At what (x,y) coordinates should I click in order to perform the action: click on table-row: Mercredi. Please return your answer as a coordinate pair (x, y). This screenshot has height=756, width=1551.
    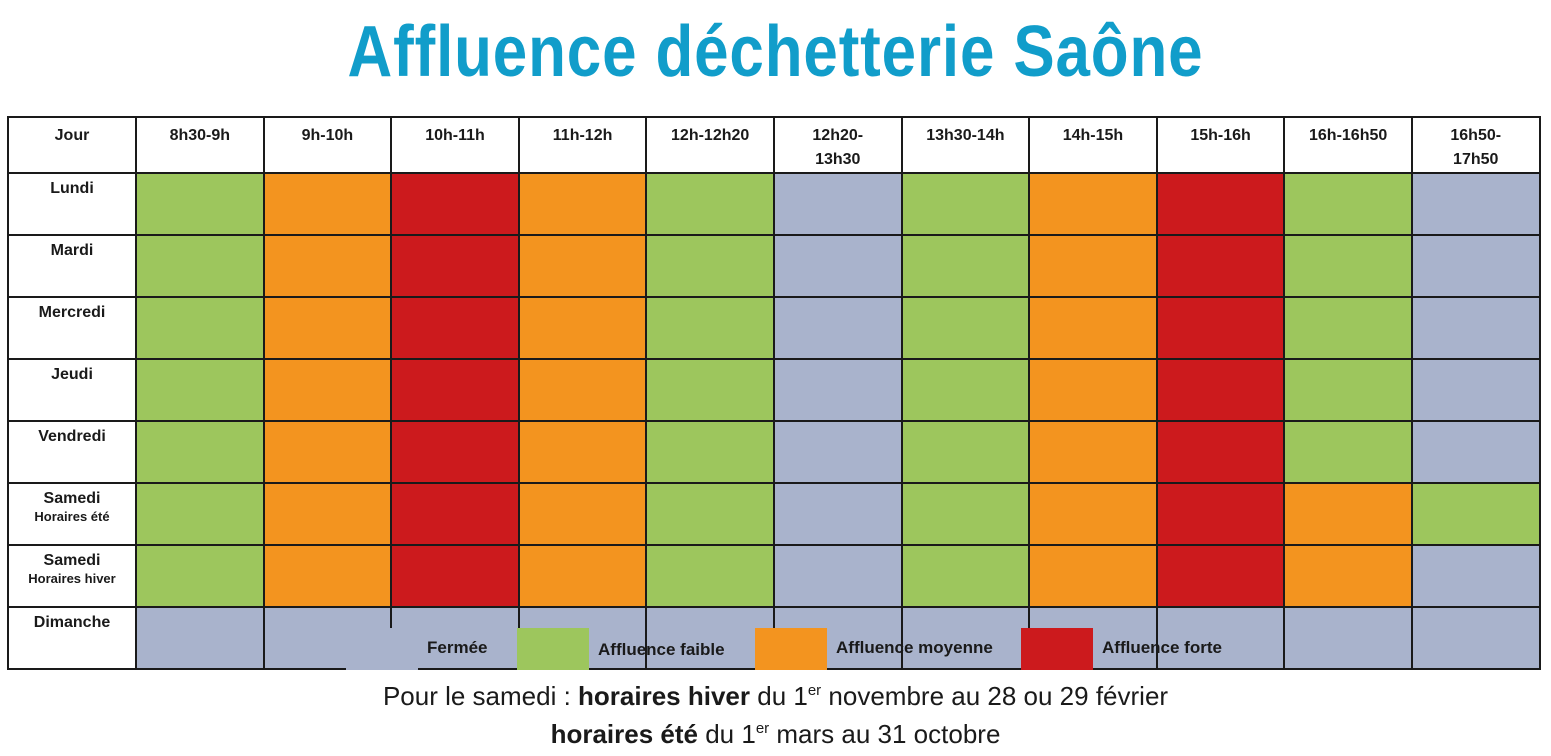
    Looking at the image, I should click on (774, 328).